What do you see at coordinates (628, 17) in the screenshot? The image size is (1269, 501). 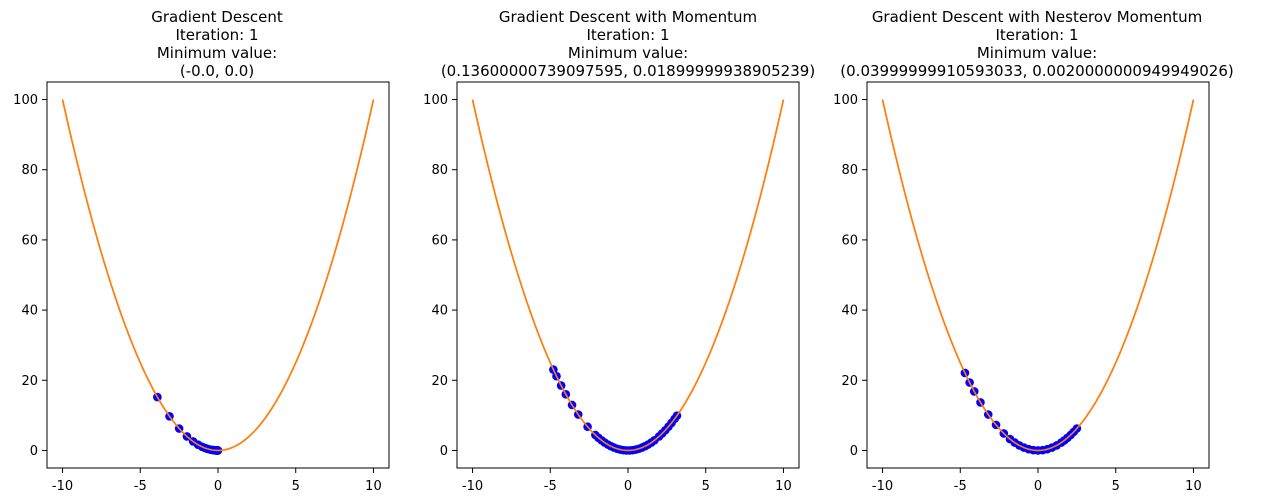 I see `title-line-1: Gradient Descent with Momentum` at bounding box center [628, 17].